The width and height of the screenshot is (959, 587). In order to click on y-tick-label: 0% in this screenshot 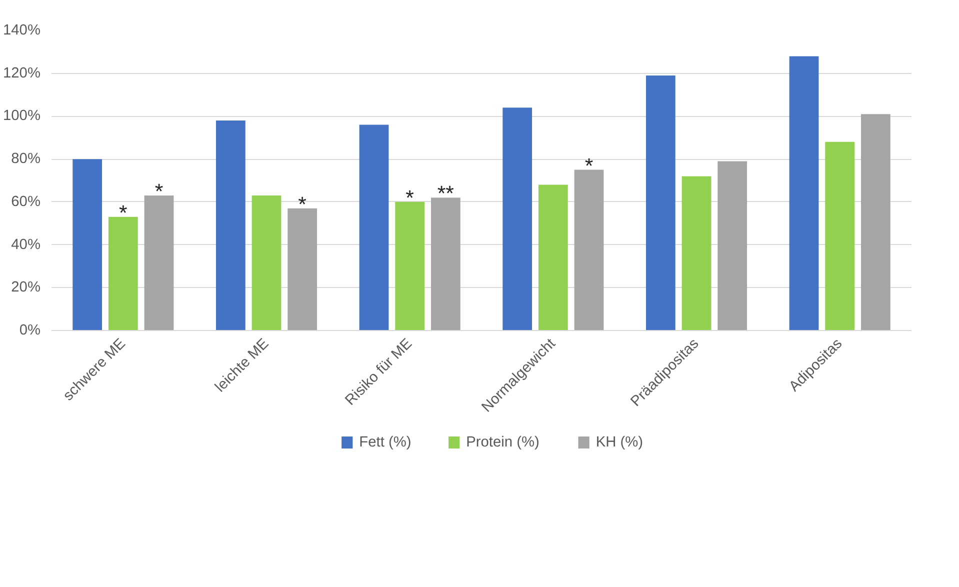, I will do `click(30, 330)`.